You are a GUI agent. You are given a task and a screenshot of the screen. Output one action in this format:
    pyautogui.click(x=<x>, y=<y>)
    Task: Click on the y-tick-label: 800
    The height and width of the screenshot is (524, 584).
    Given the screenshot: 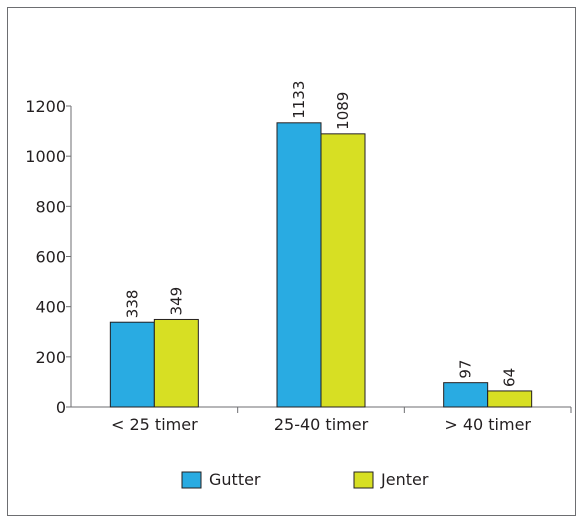 What is the action you would take?
    pyautogui.click(x=50, y=206)
    